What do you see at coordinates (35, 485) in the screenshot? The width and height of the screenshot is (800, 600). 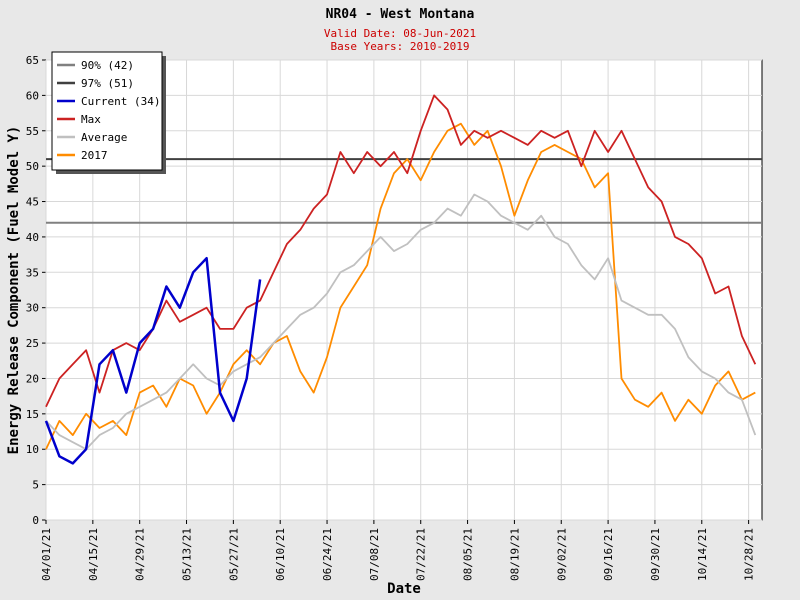 I see `y-tick-label: 5` at bounding box center [35, 485].